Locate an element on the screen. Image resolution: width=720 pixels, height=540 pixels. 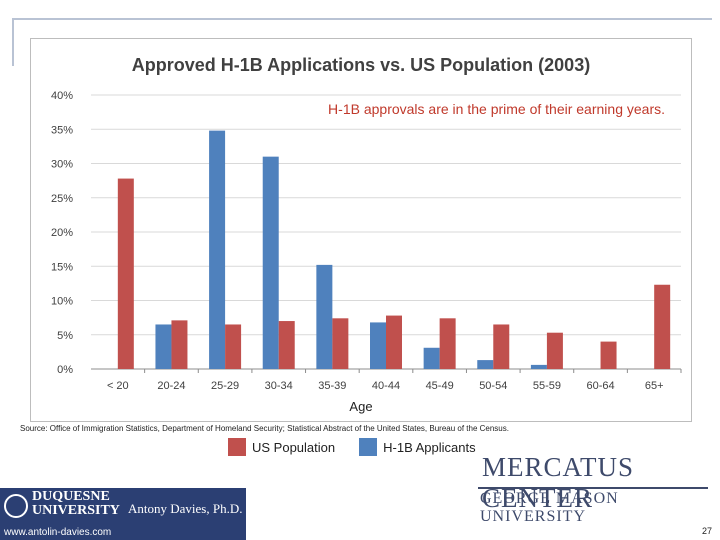
legend-item-h1b-applicants: H-1B Applicants is located at coordinates (417, 447).